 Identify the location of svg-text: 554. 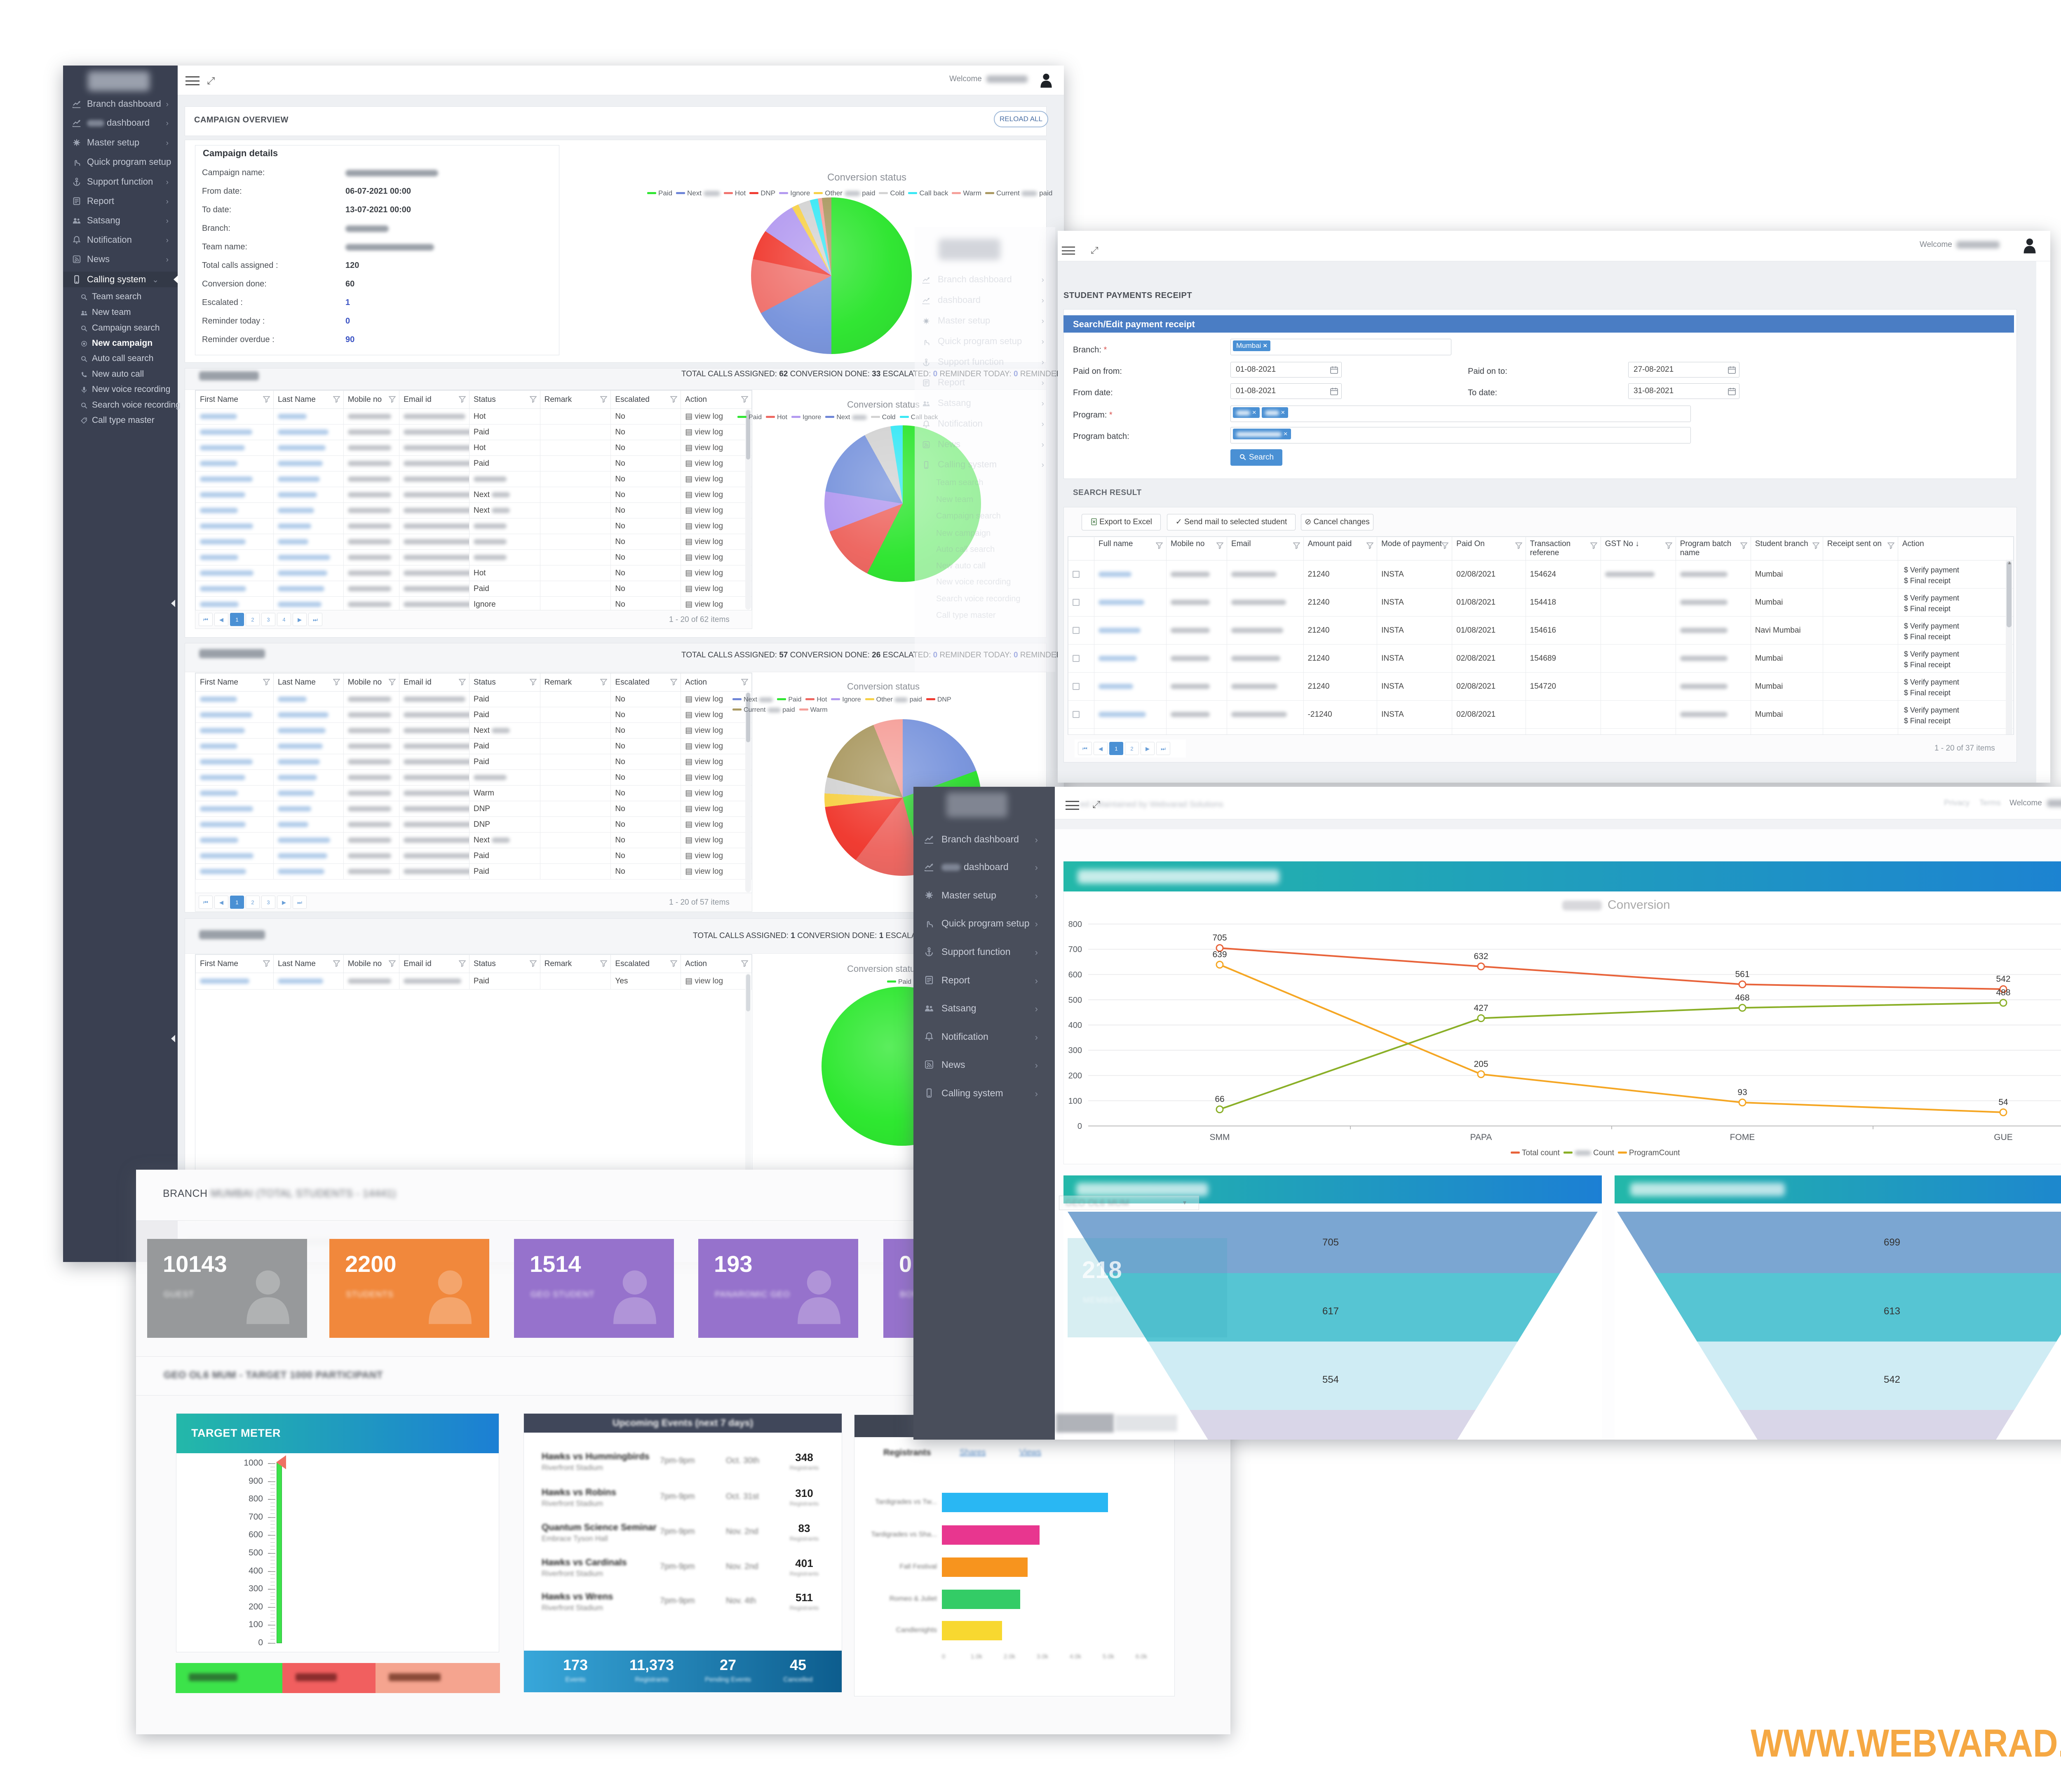
(1330, 1379).